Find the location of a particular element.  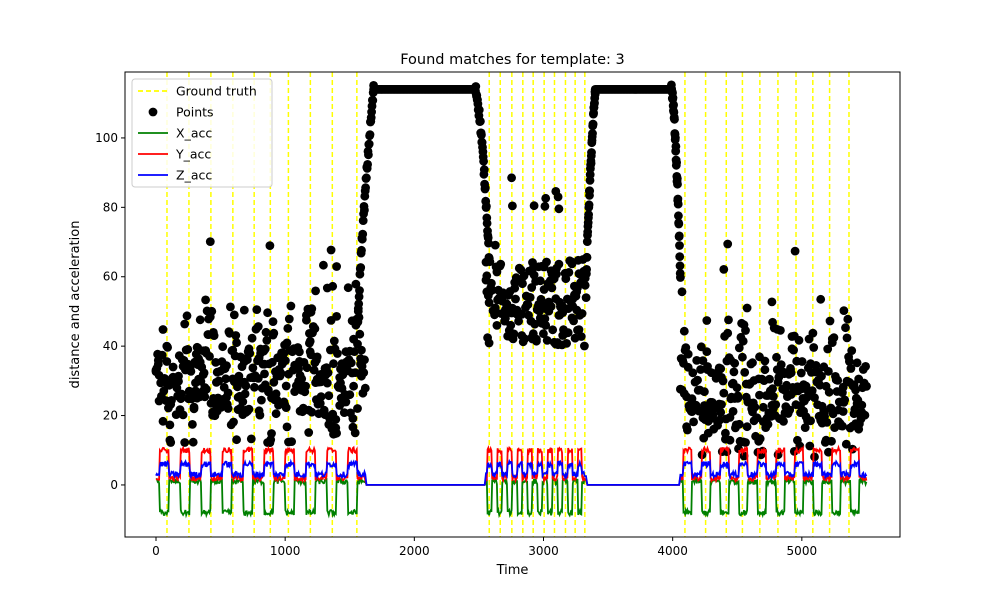

chart-title: Found matches for template: 3 is located at coordinates (512, 60).